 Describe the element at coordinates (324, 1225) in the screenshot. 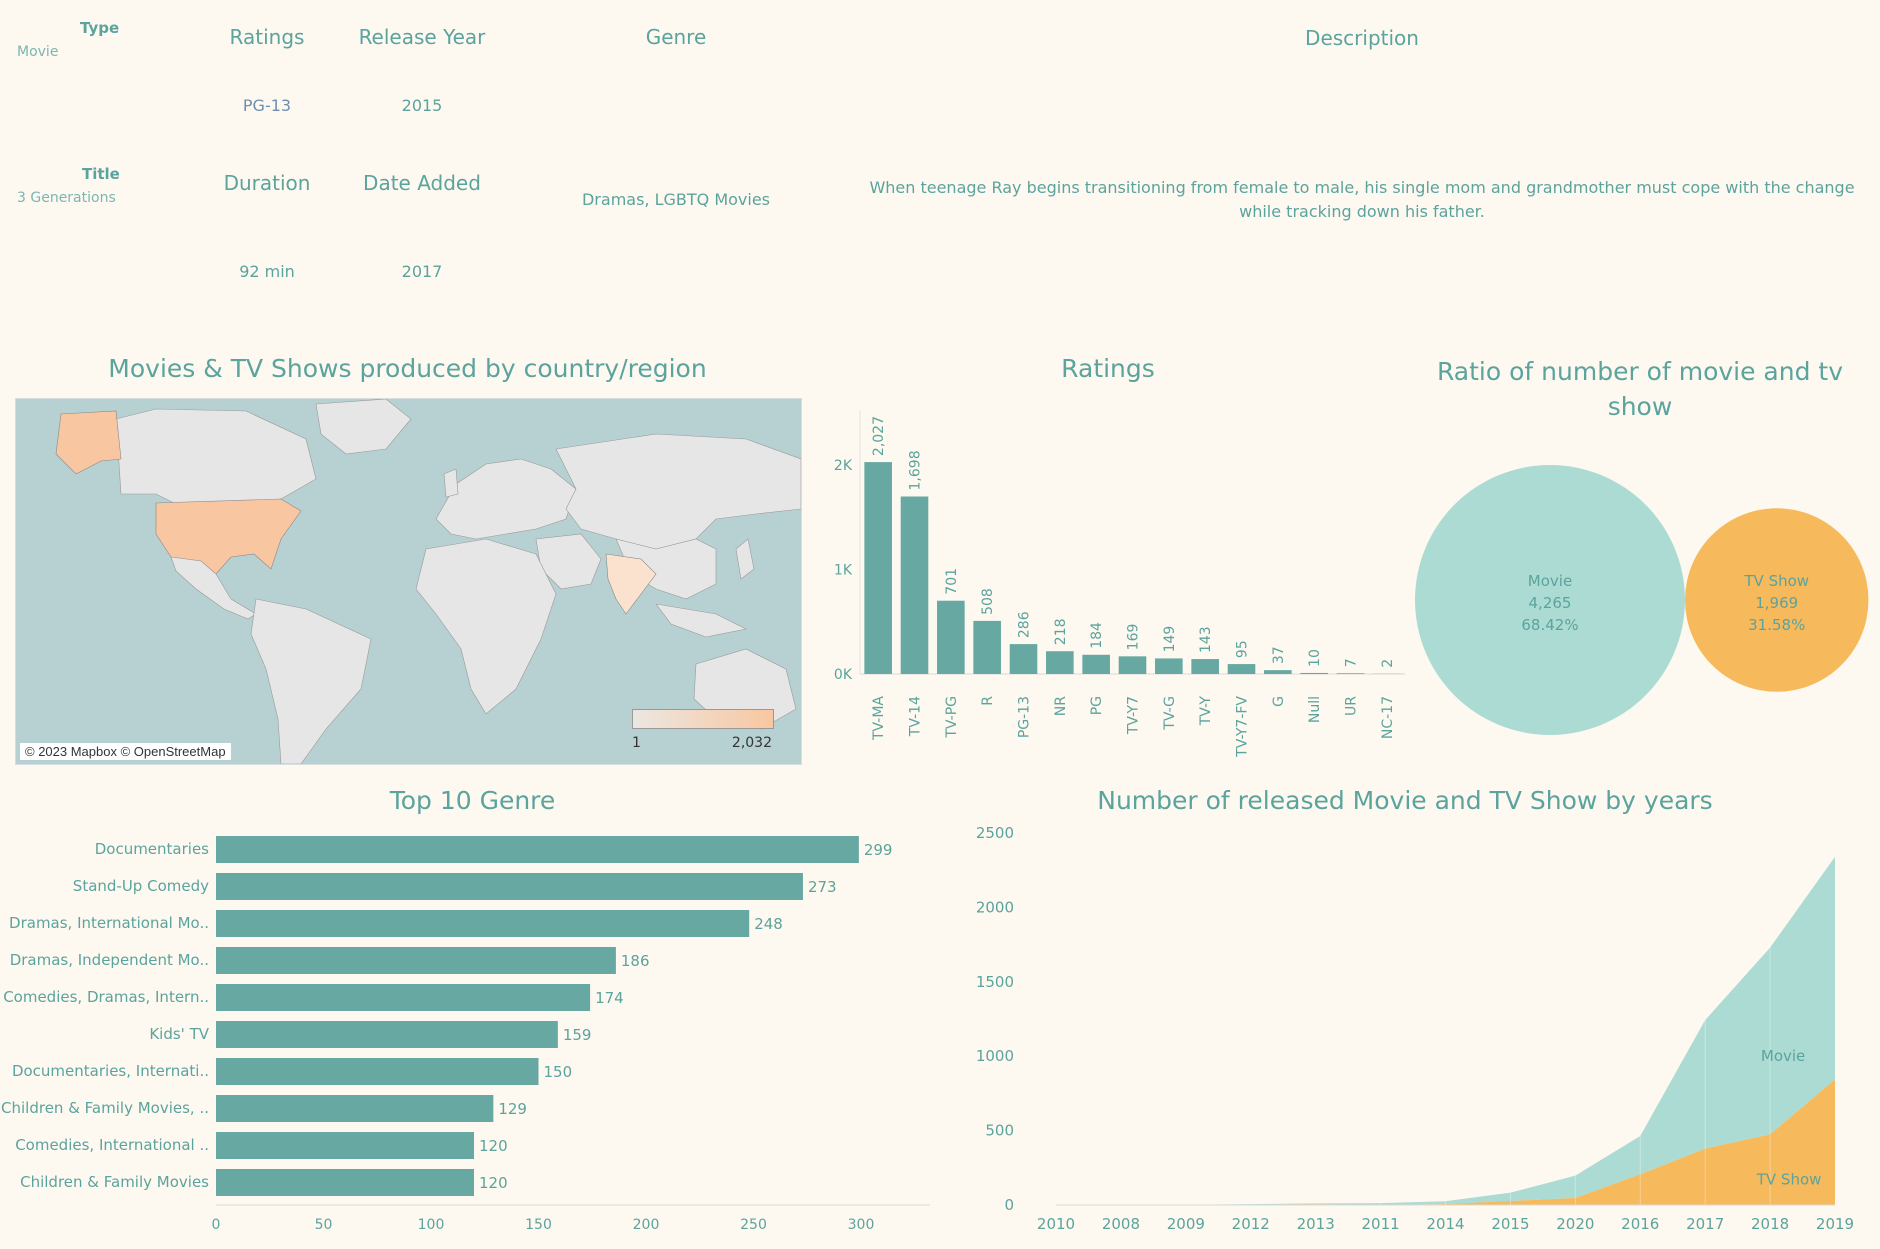

I see `genre-xtick-label: 50` at that location.